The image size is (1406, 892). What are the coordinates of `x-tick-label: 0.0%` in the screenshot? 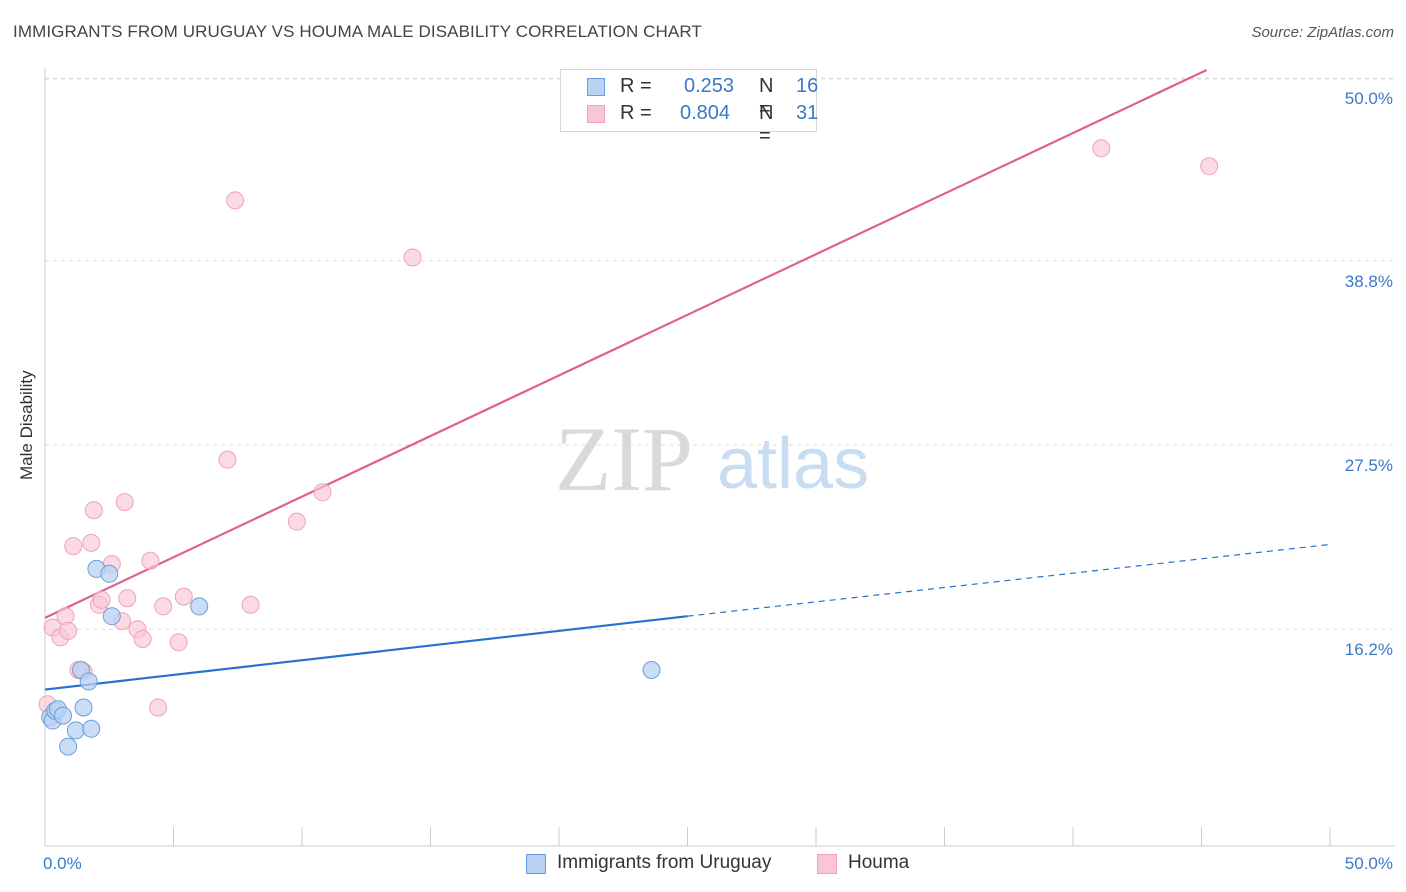 It's located at (62, 863).